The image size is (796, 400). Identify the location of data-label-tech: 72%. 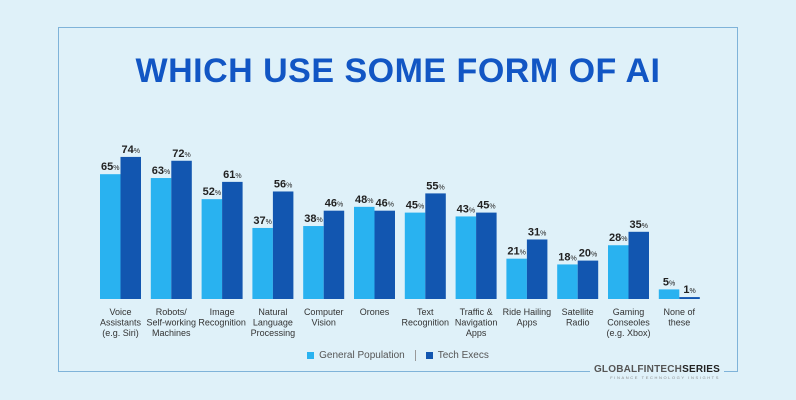
(181, 154).